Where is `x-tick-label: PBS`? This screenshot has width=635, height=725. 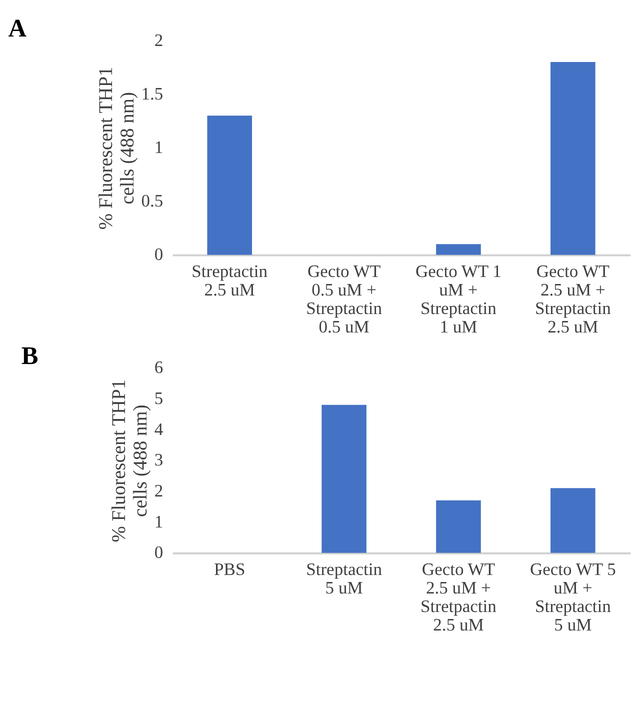
x-tick-label: PBS is located at coordinates (230, 568).